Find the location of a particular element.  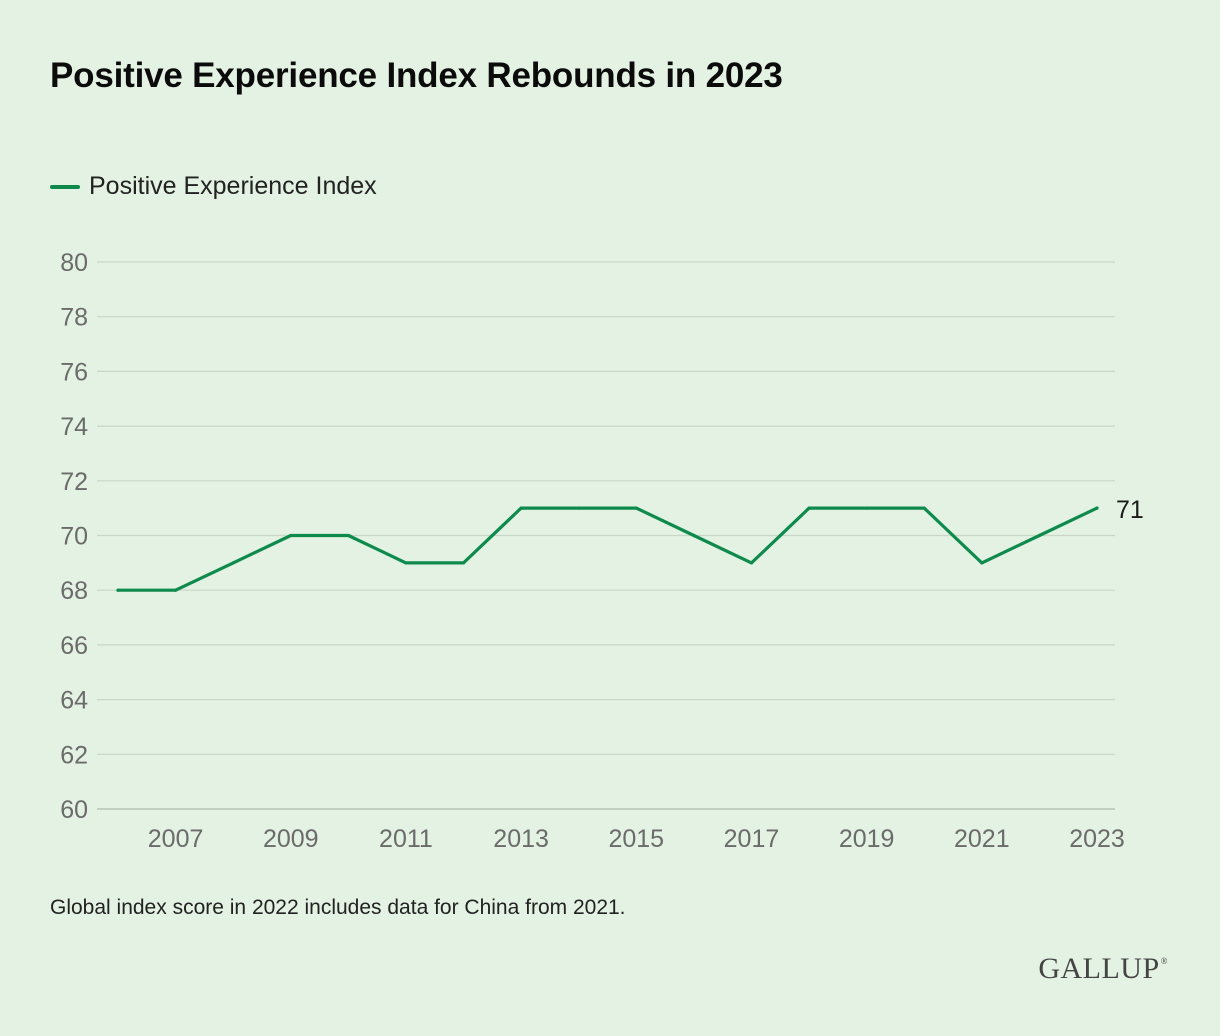

y-tick-label: 62 is located at coordinates (74, 755).